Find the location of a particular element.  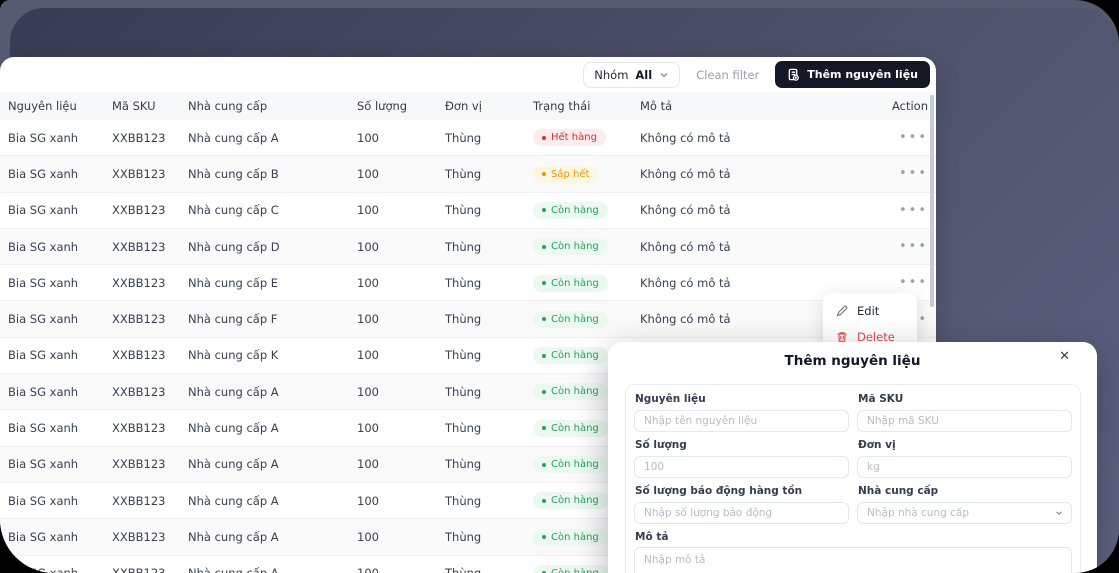

cell-status: Hết hàng is located at coordinates (586, 138).